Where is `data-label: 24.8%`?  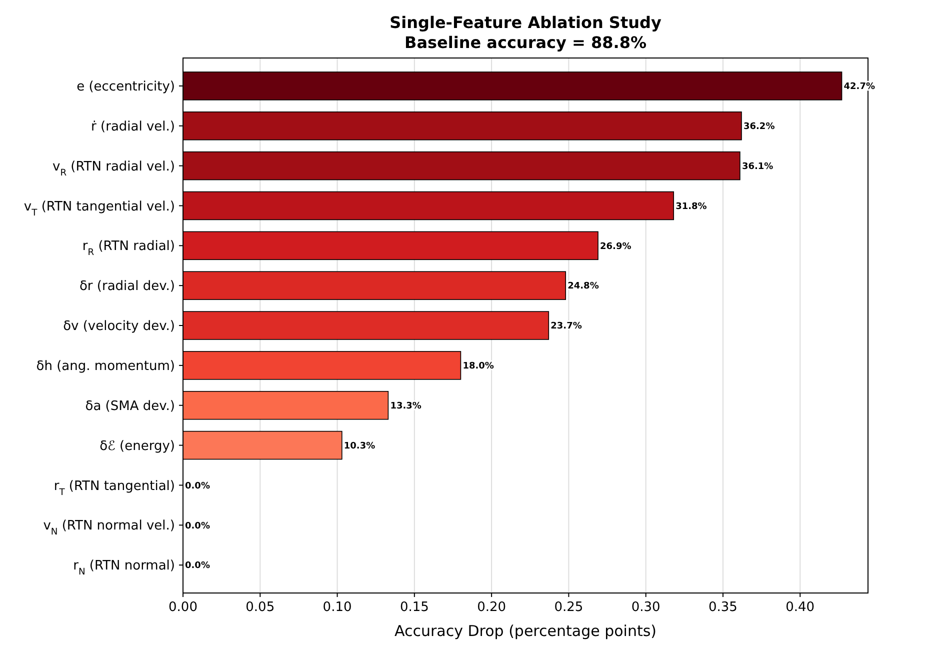
data-label: 24.8% is located at coordinates (583, 287).